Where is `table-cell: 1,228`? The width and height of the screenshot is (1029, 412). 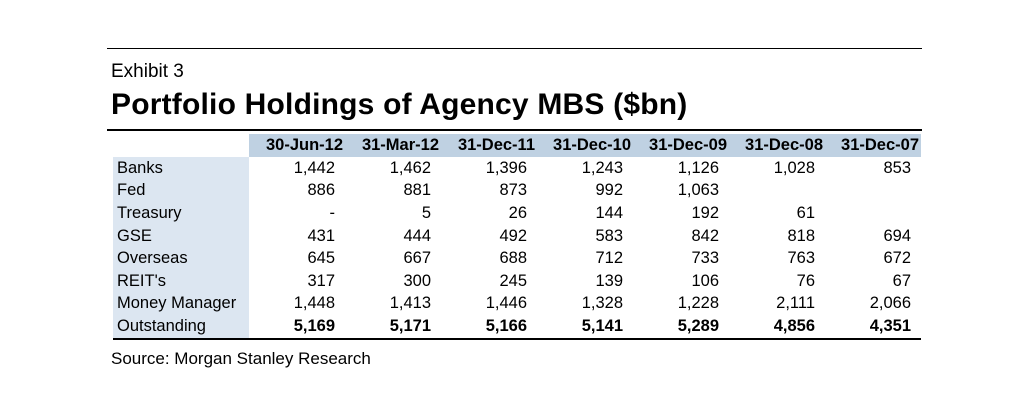 table-cell: 1,228 is located at coordinates (698, 303).